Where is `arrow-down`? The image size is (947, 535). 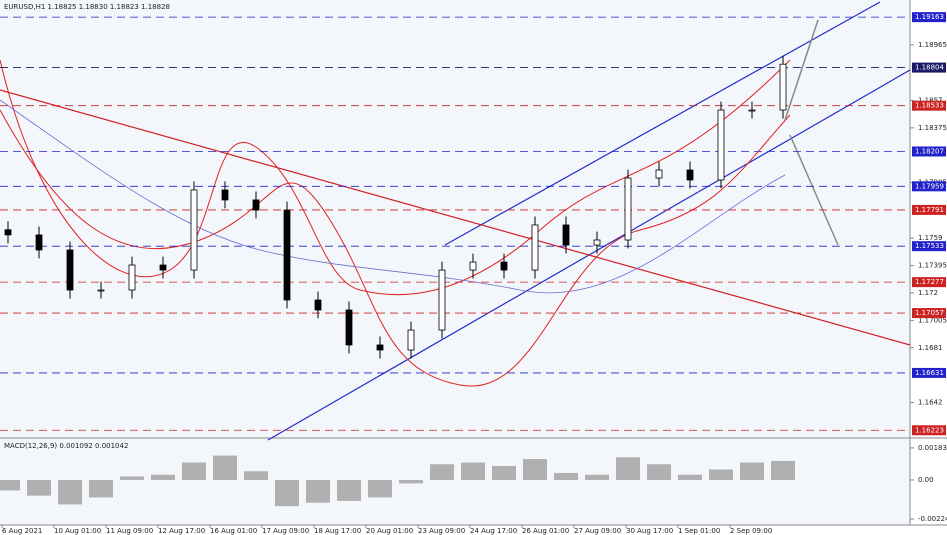 arrow-down is located at coordinates (814, 190).